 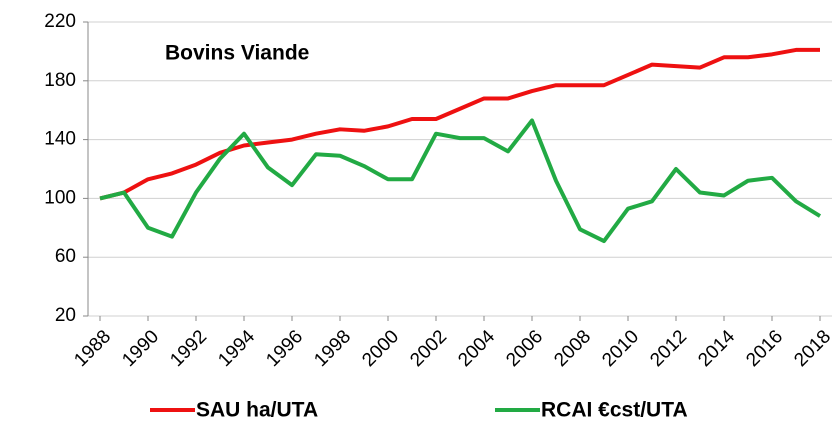 What do you see at coordinates (380, 348) in the screenshot?
I see `x-tick-label: 2000` at bounding box center [380, 348].